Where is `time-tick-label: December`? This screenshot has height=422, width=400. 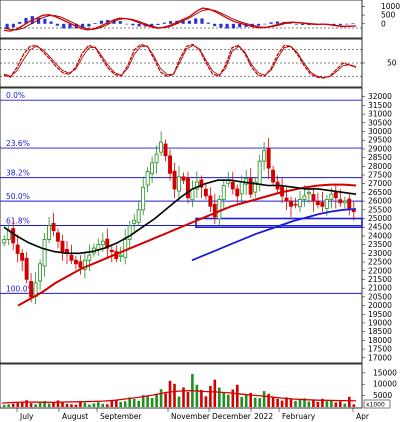 time-tick-label: December is located at coordinates (232, 416).